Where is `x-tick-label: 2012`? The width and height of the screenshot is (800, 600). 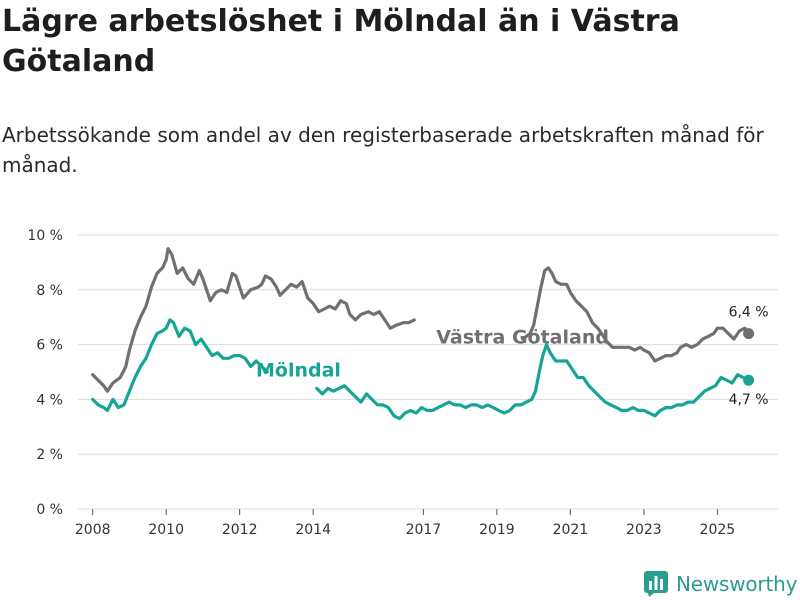
x-tick-label: 2012 is located at coordinates (240, 530).